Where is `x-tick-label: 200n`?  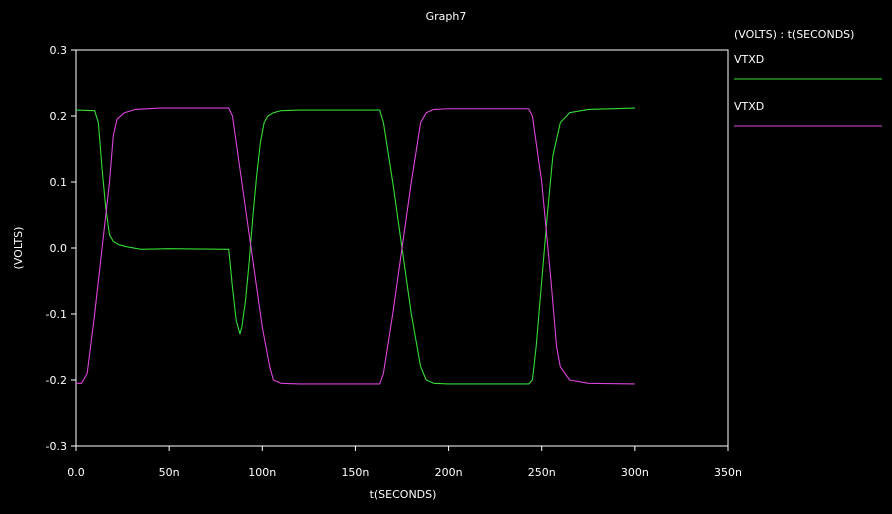
x-tick-label: 200n is located at coordinates (449, 472).